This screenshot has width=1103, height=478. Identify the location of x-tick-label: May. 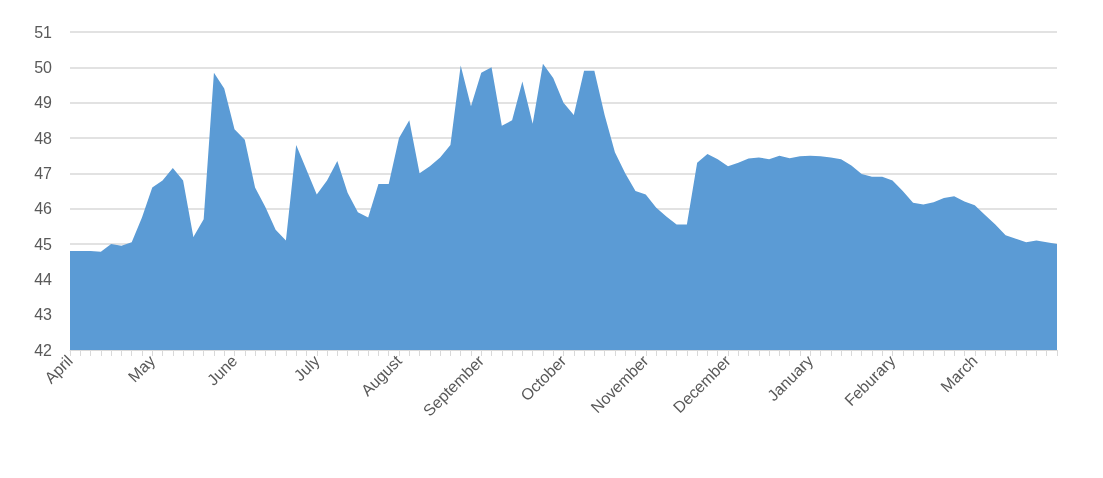
(141, 368).